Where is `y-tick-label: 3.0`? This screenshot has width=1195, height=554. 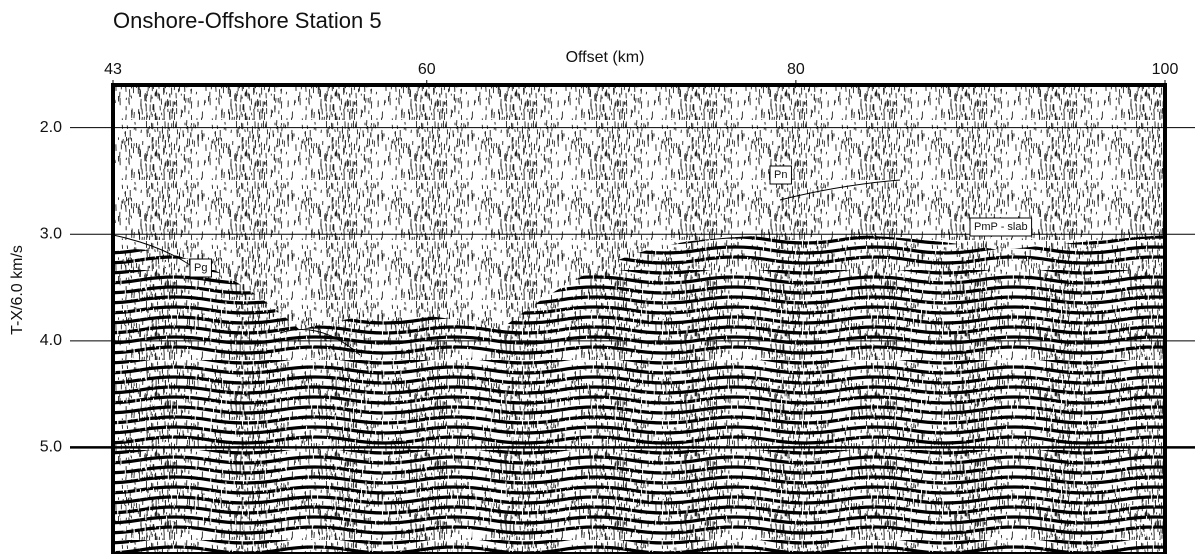 y-tick-label: 3.0 is located at coordinates (51, 233).